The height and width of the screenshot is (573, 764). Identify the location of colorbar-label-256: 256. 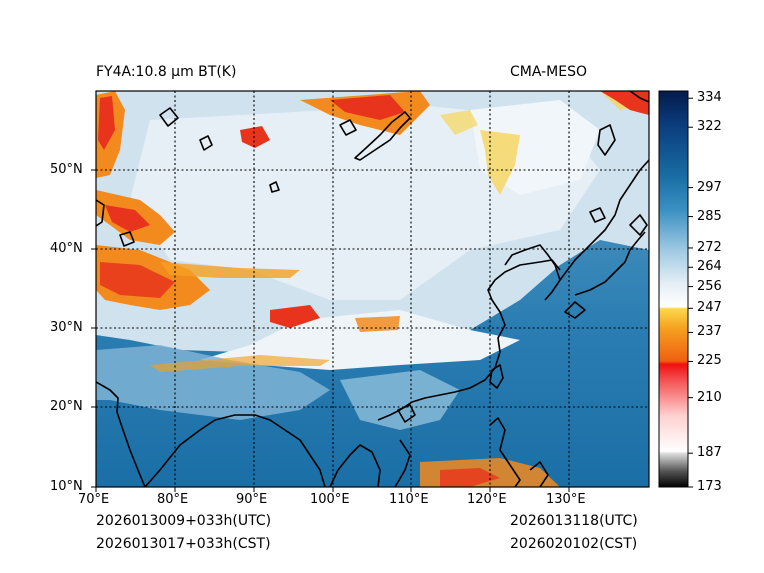
(709, 286).